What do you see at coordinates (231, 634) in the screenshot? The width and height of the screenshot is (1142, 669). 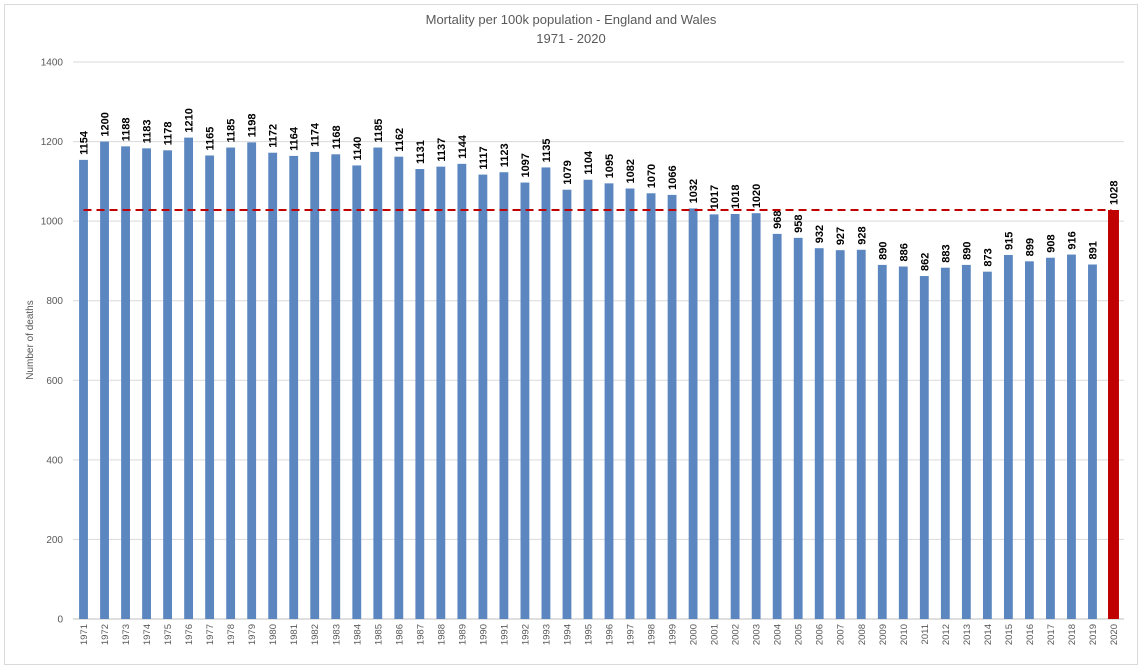 I see `x-tick-label: 1978` at bounding box center [231, 634].